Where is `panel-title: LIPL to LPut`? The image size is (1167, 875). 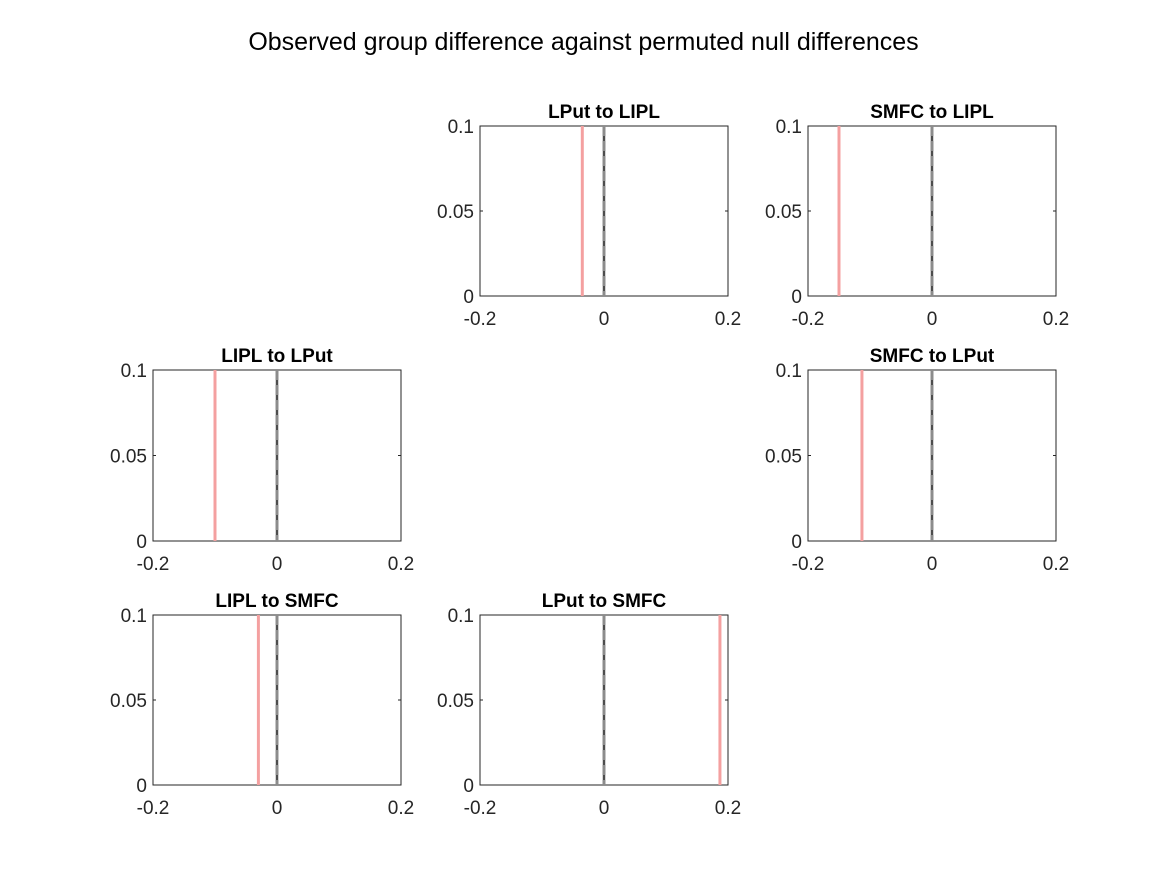 panel-title: LIPL to LPut is located at coordinates (277, 356).